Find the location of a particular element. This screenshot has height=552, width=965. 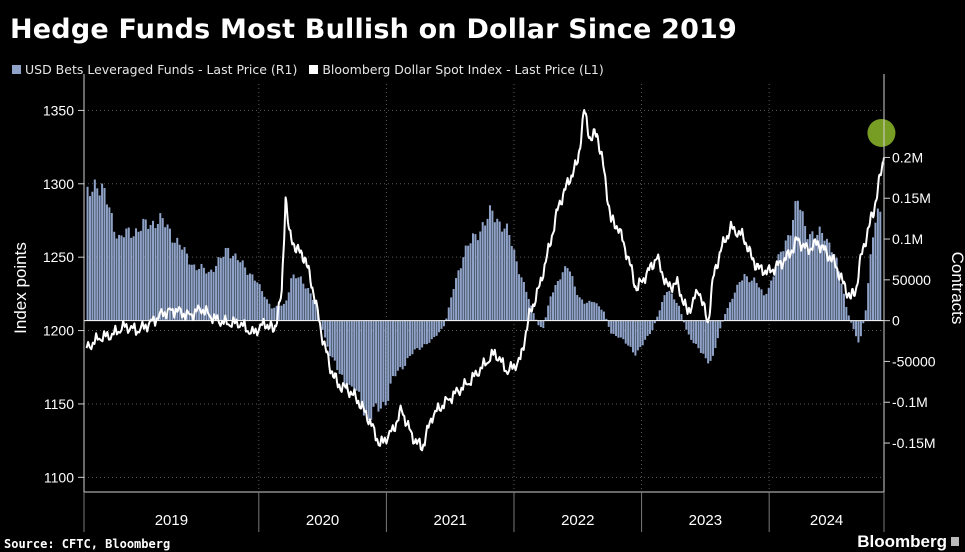

share-icon is located at coordinates (955, 541).